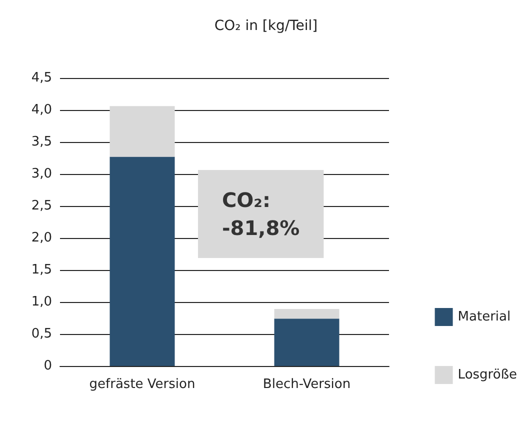 The image size is (532, 434). I want to click on y-tick-label: 3,5, so click(41, 142).